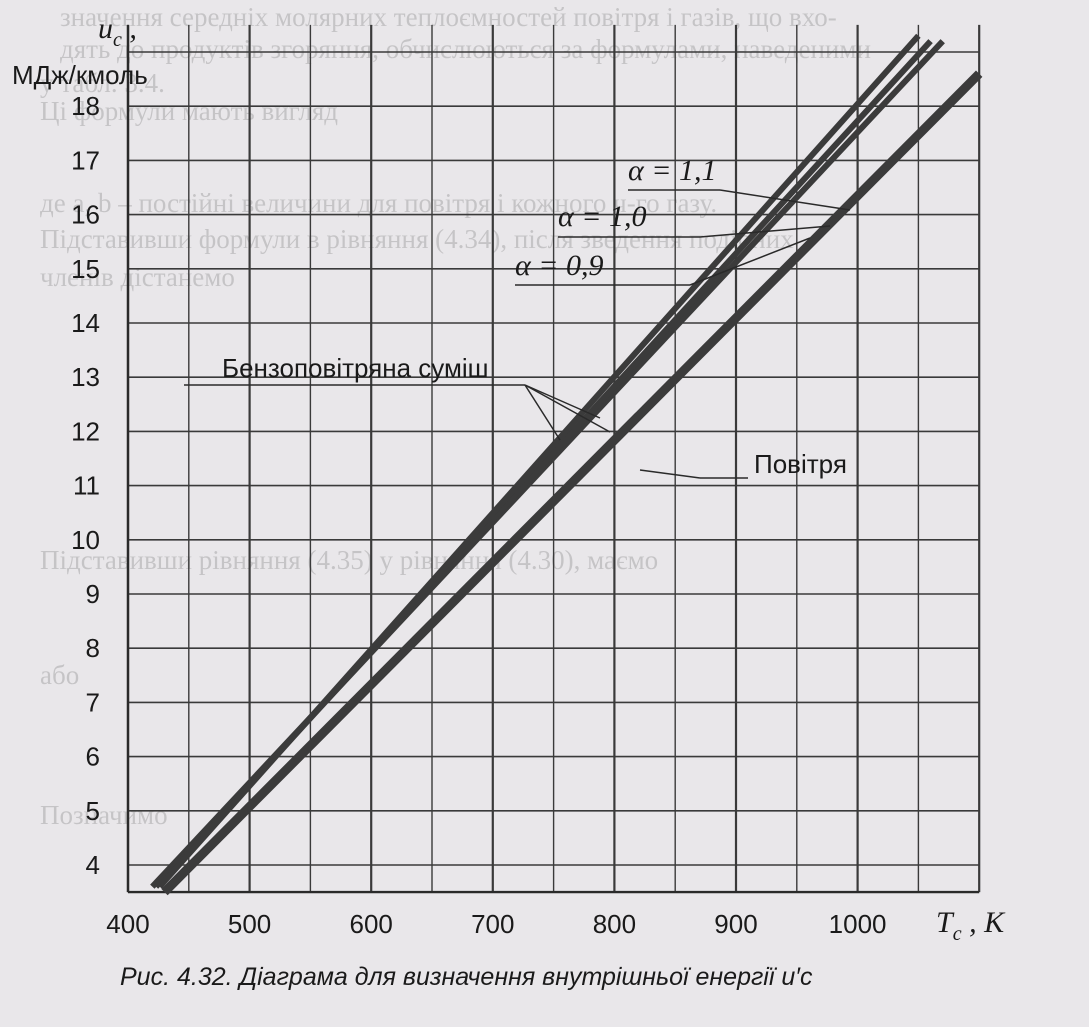 The width and height of the screenshot is (1089, 1027). I want to click on y-tick-label: 4, so click(93, 865).